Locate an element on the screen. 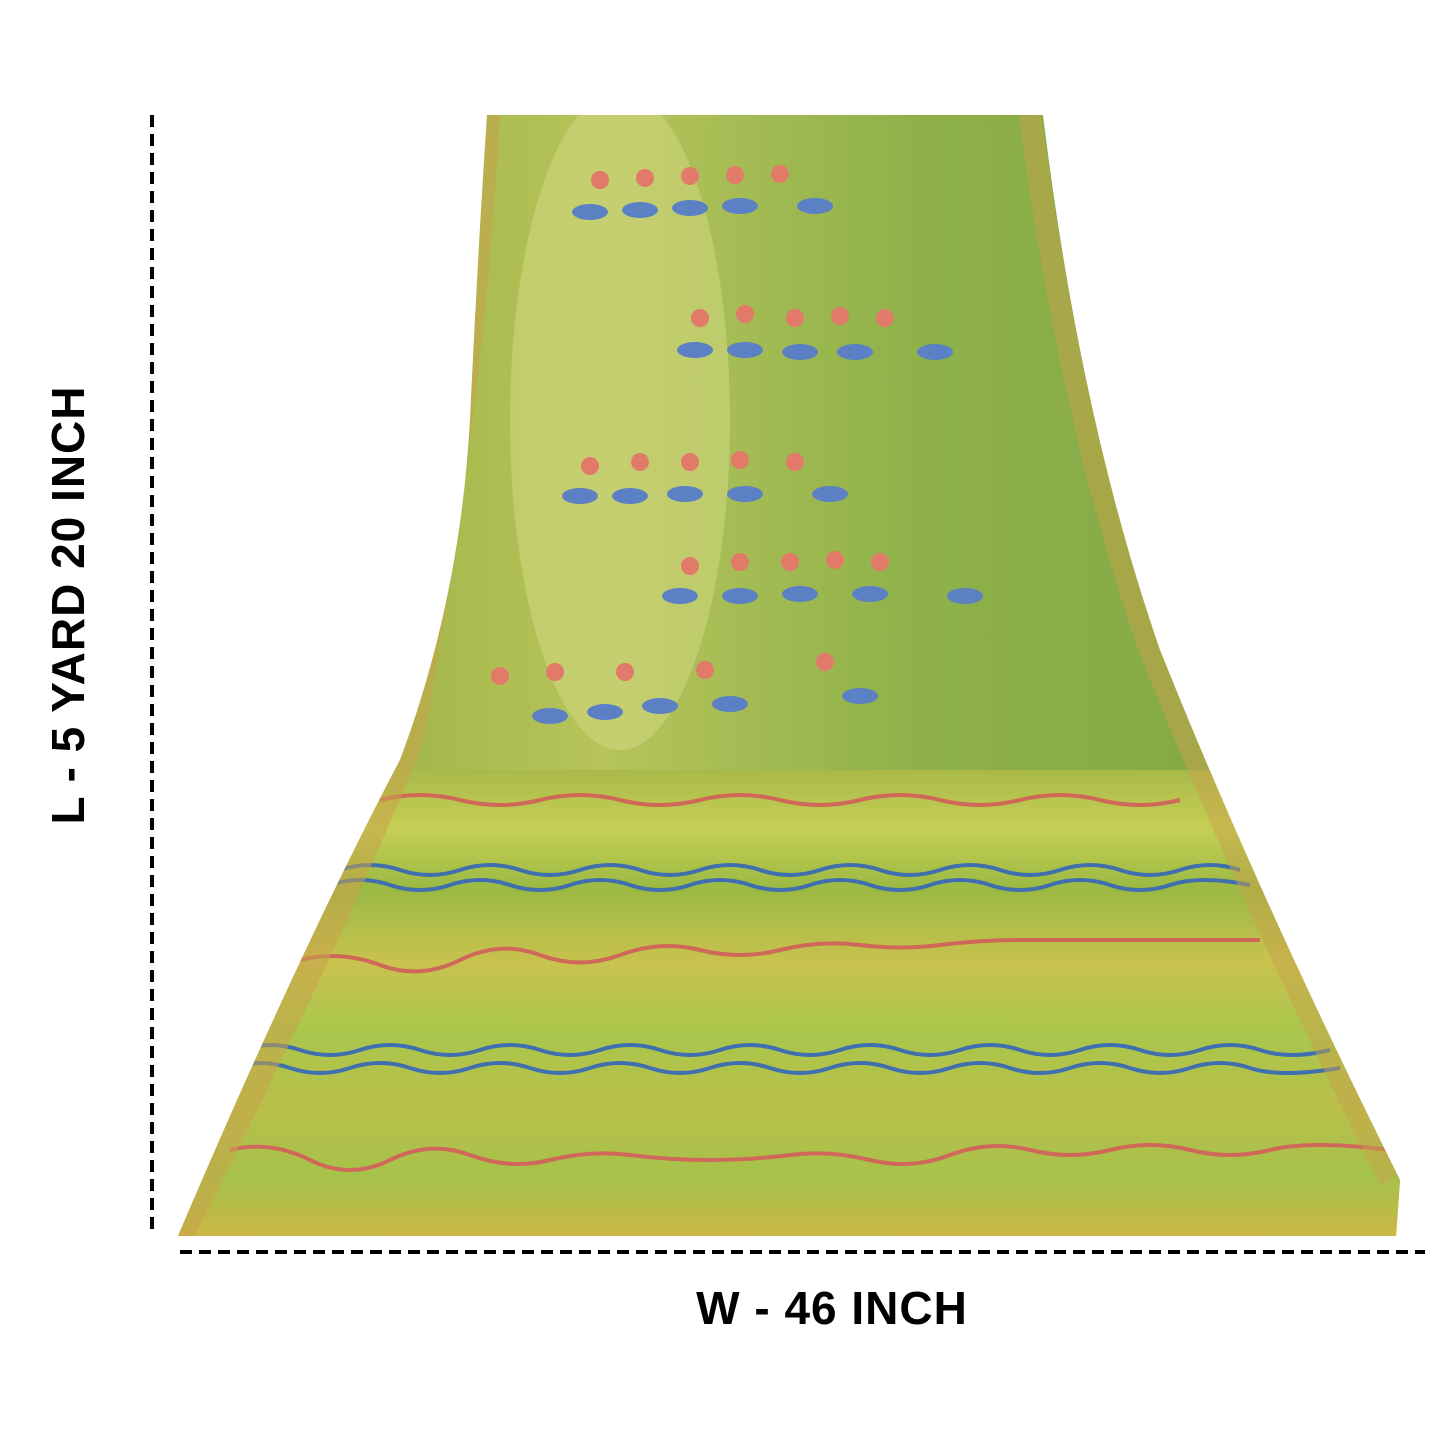  length-label: L - 5 YARD 20 INCH is located at coordinates (68, 605).